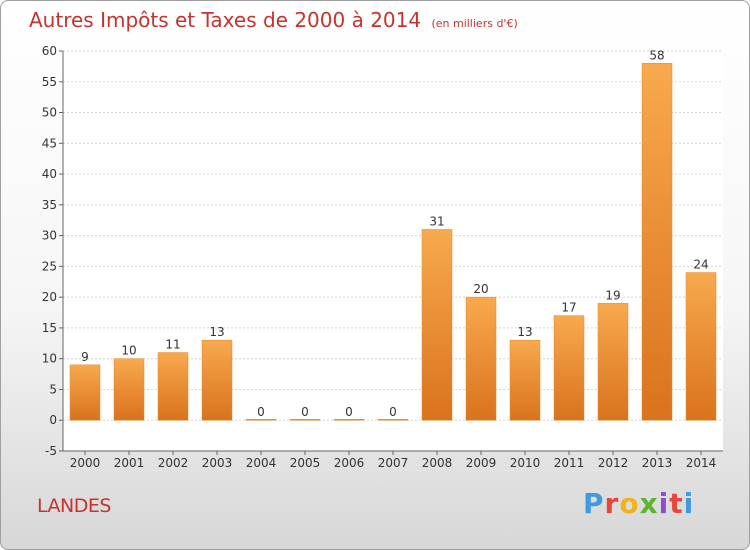 Image resolution: width=750 pixels, height=550 pixels. I want to click on bar-2014, so click(701, 346).